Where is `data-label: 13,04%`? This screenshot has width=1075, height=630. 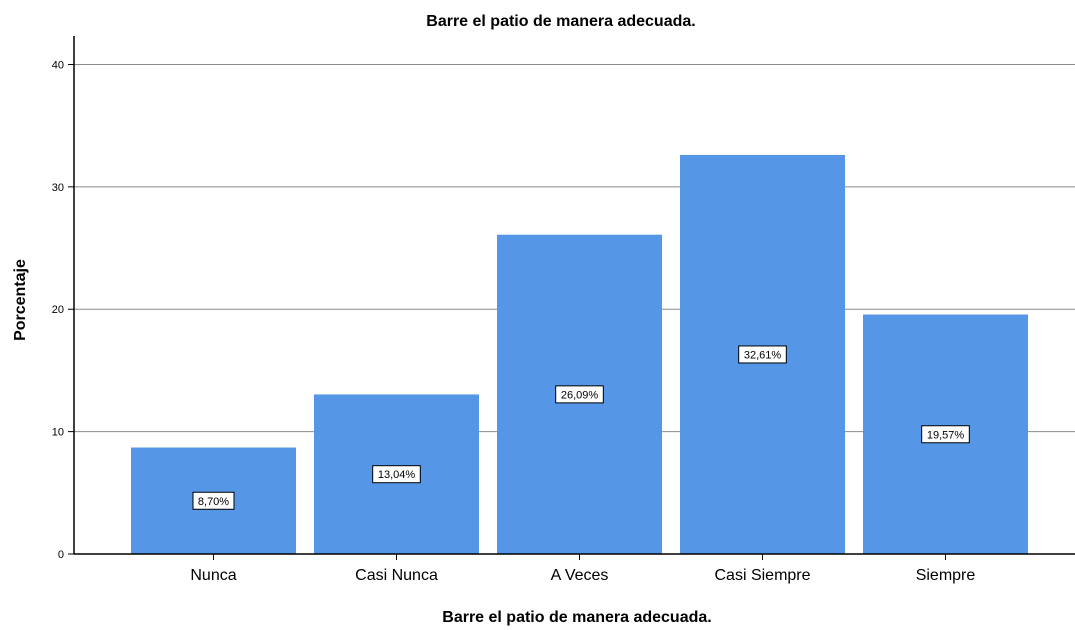 data-label: 13,04% is located at coordinates (397, 475).